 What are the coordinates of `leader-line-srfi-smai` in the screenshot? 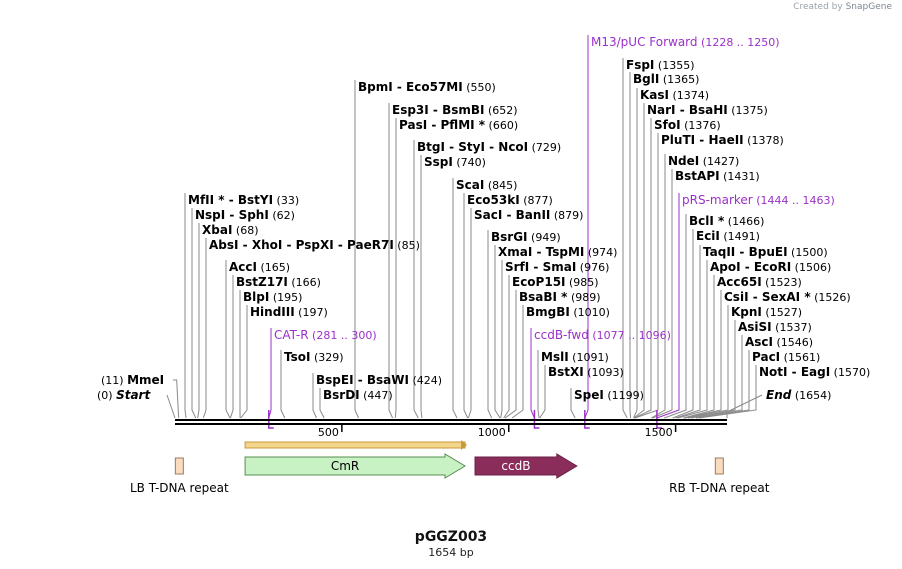 It's located at (501, 339).